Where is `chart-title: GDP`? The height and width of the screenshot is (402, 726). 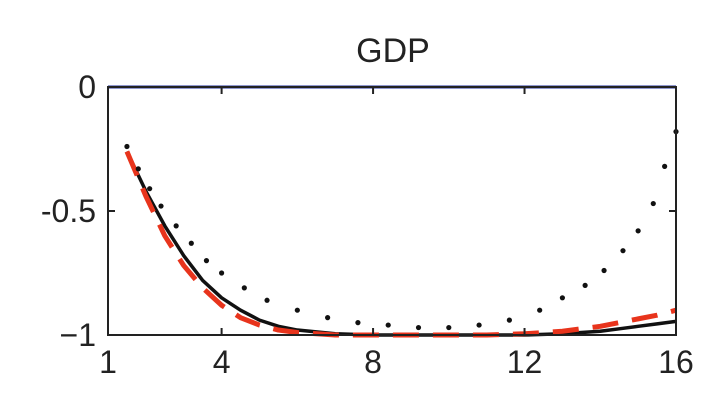 chart-title: GDP is located at coordinates (393, 51).